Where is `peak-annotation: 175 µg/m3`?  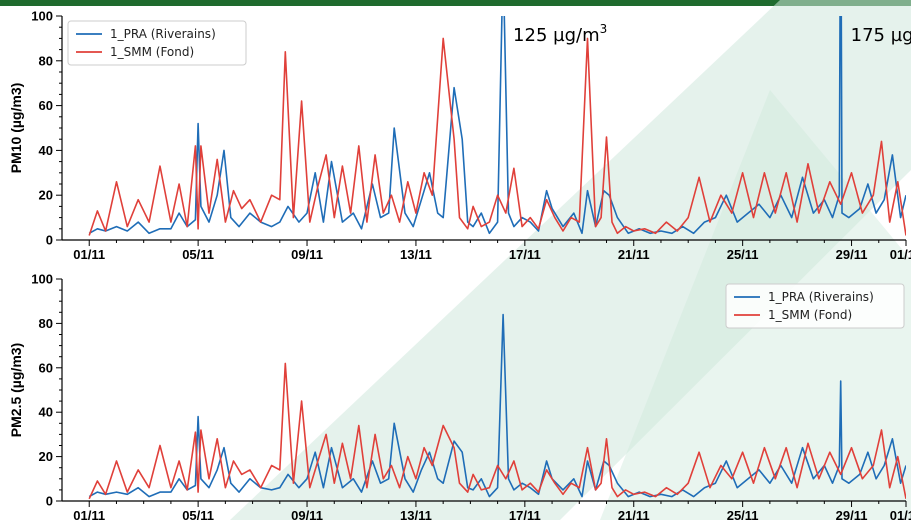
peak-annotation: 175 µg/m3 is located at coordinates (881, 34).